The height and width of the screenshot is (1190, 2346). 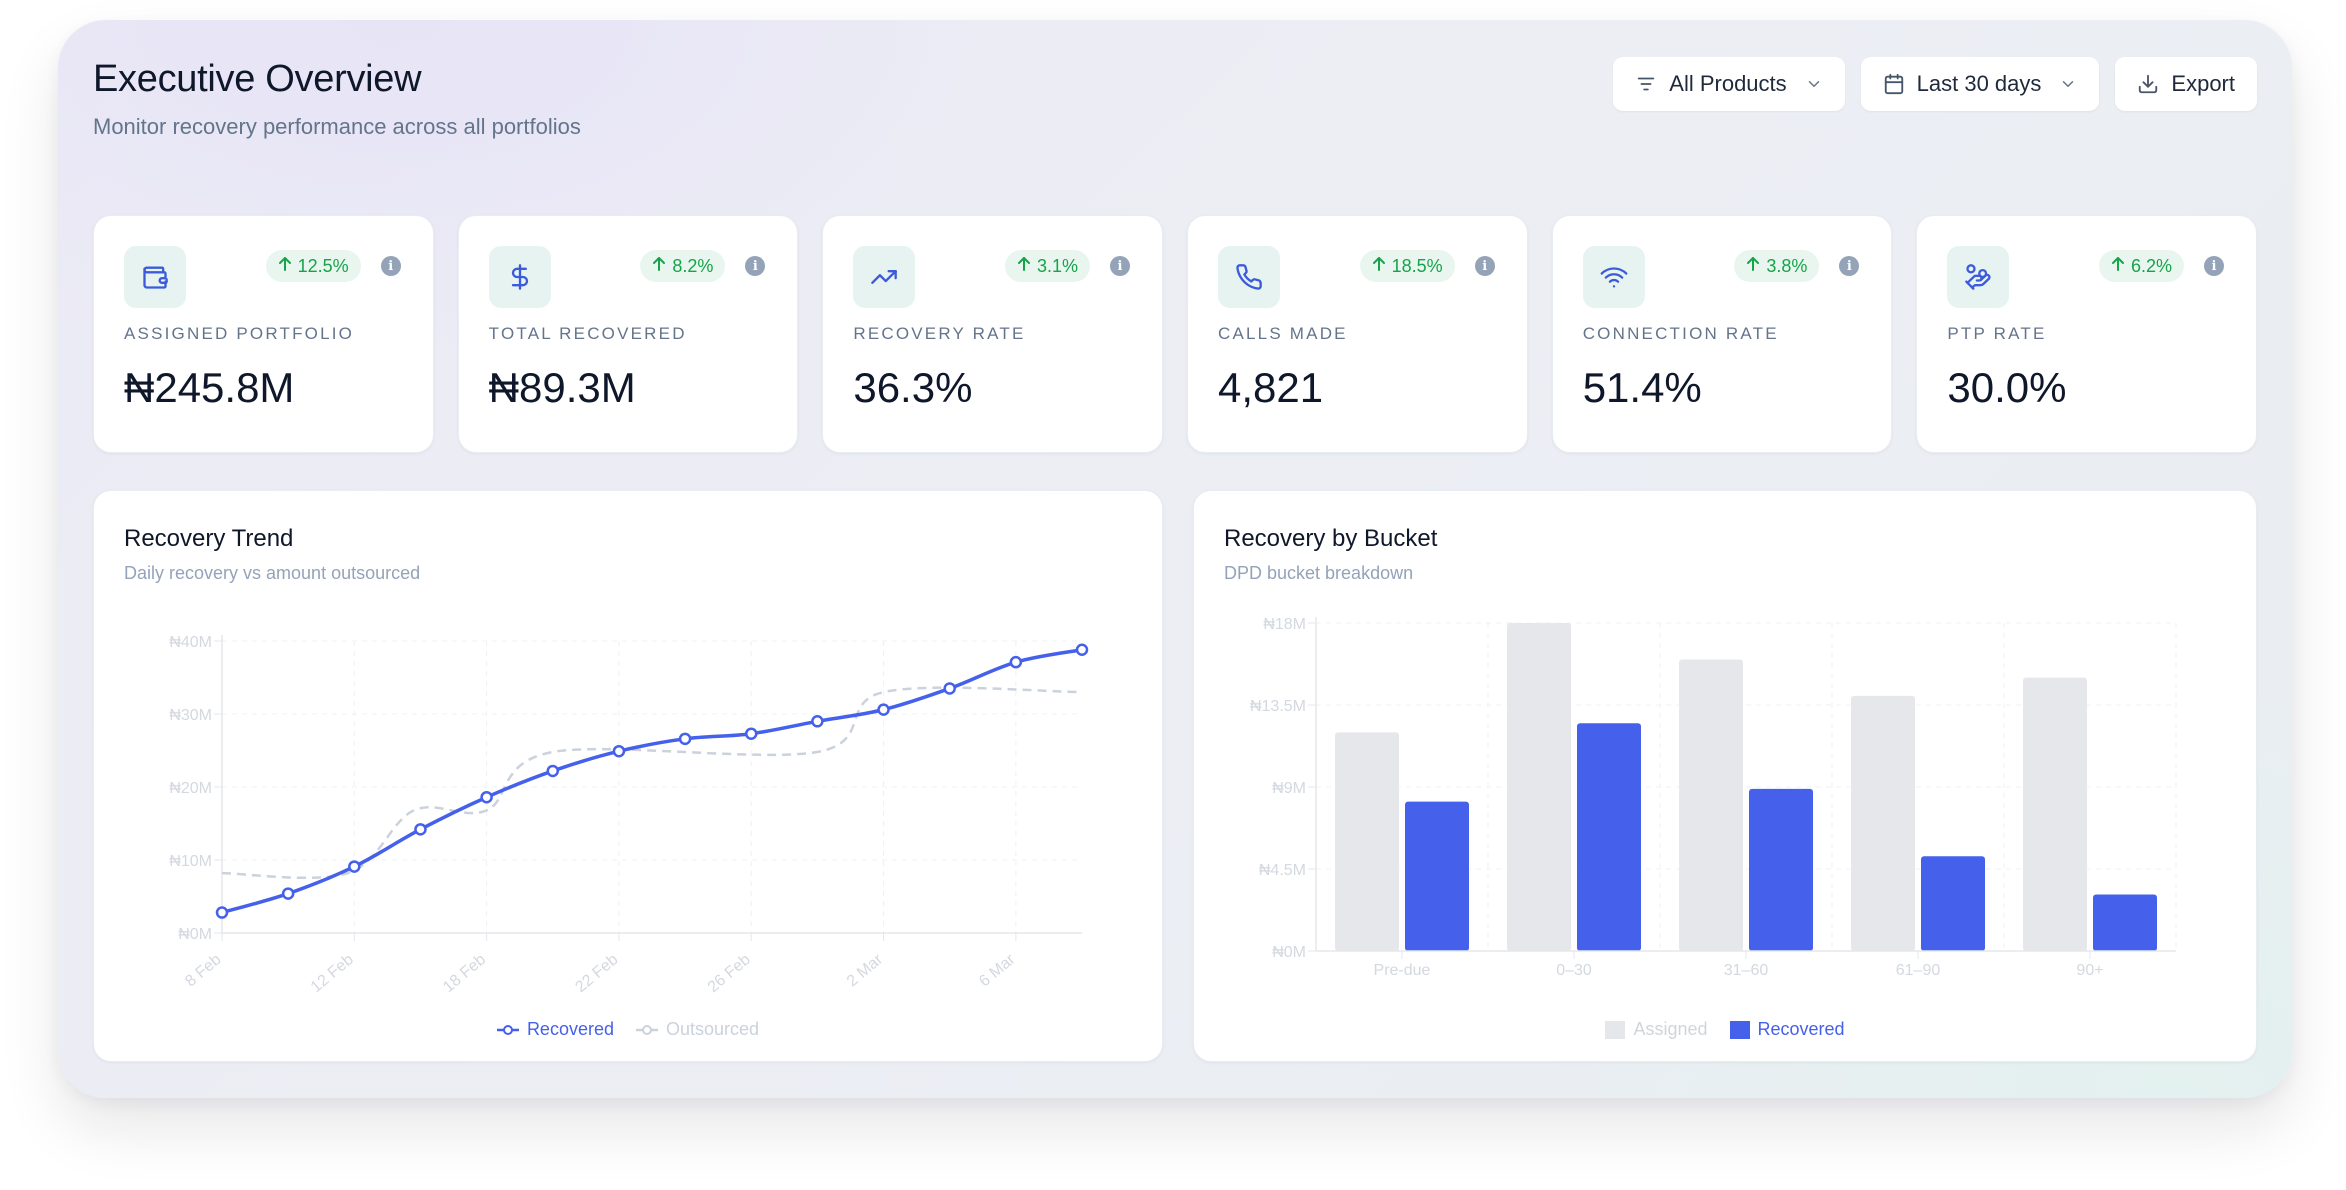 What do you see at coordinates (939, 333) in the screenshot?
I see `kpi-label: RECOVERY RATE` at bounding box center [939, 333].